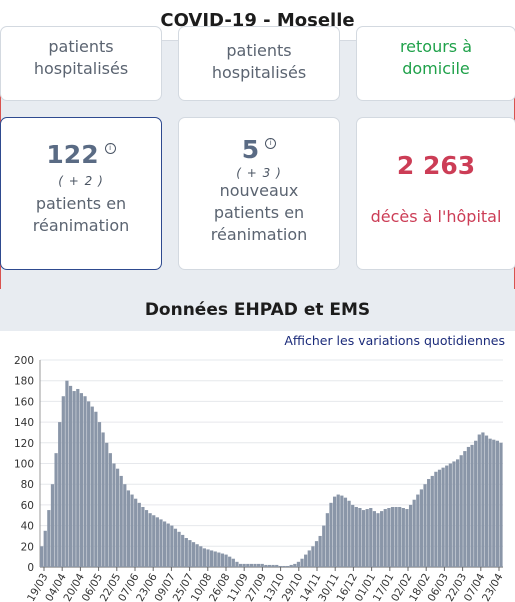  I want to click on y-tick-label: 200, so click(24, 361).